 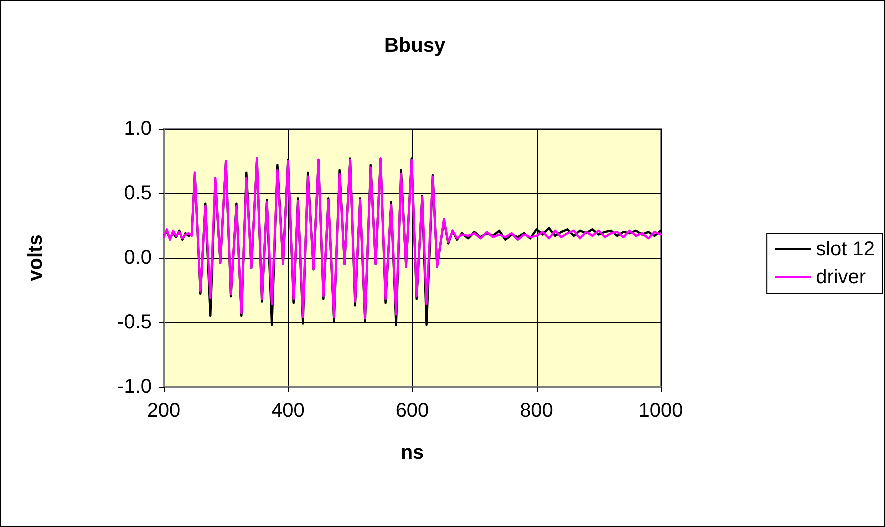 I want to click on y-tick-label: 0.0, so click(x=138, y=258).